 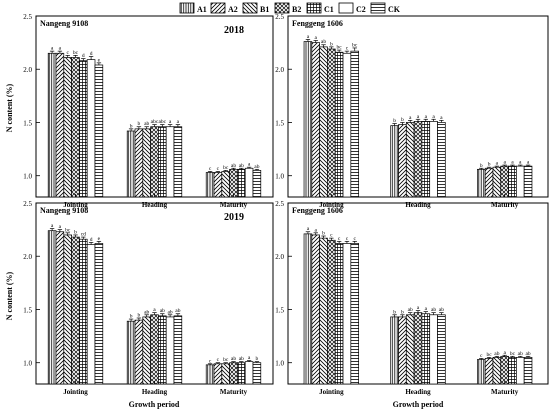 What do you see at coordinates (249, 182) in the screenshot?
I see `bar-maturity-c2` at bounding box center [249, 182].